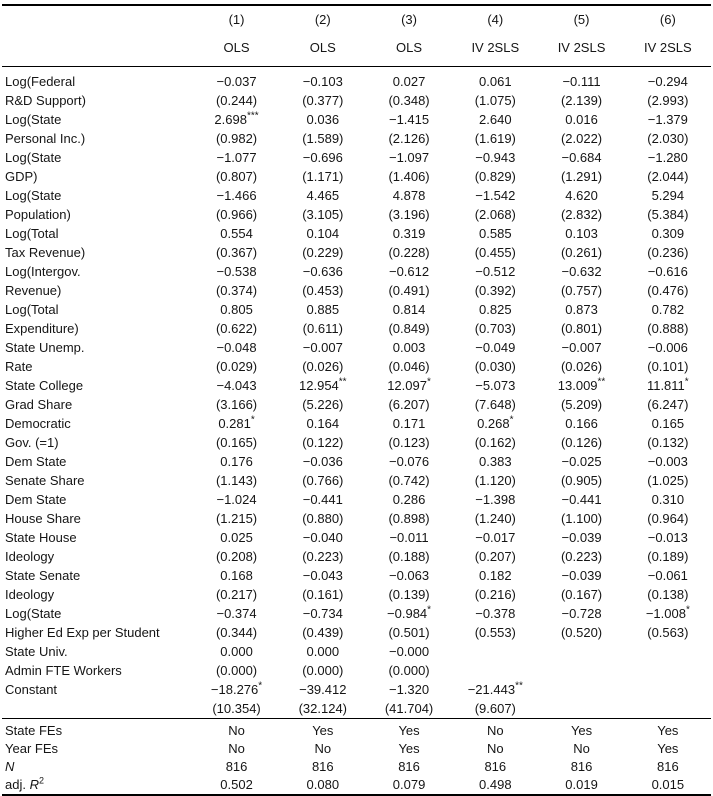 This screenshot has height=796, width=713. What do you see at coordinates (581, 214) in the screenshot?
I see `table-cell: (2.832)` at bounding box center [581, 214].